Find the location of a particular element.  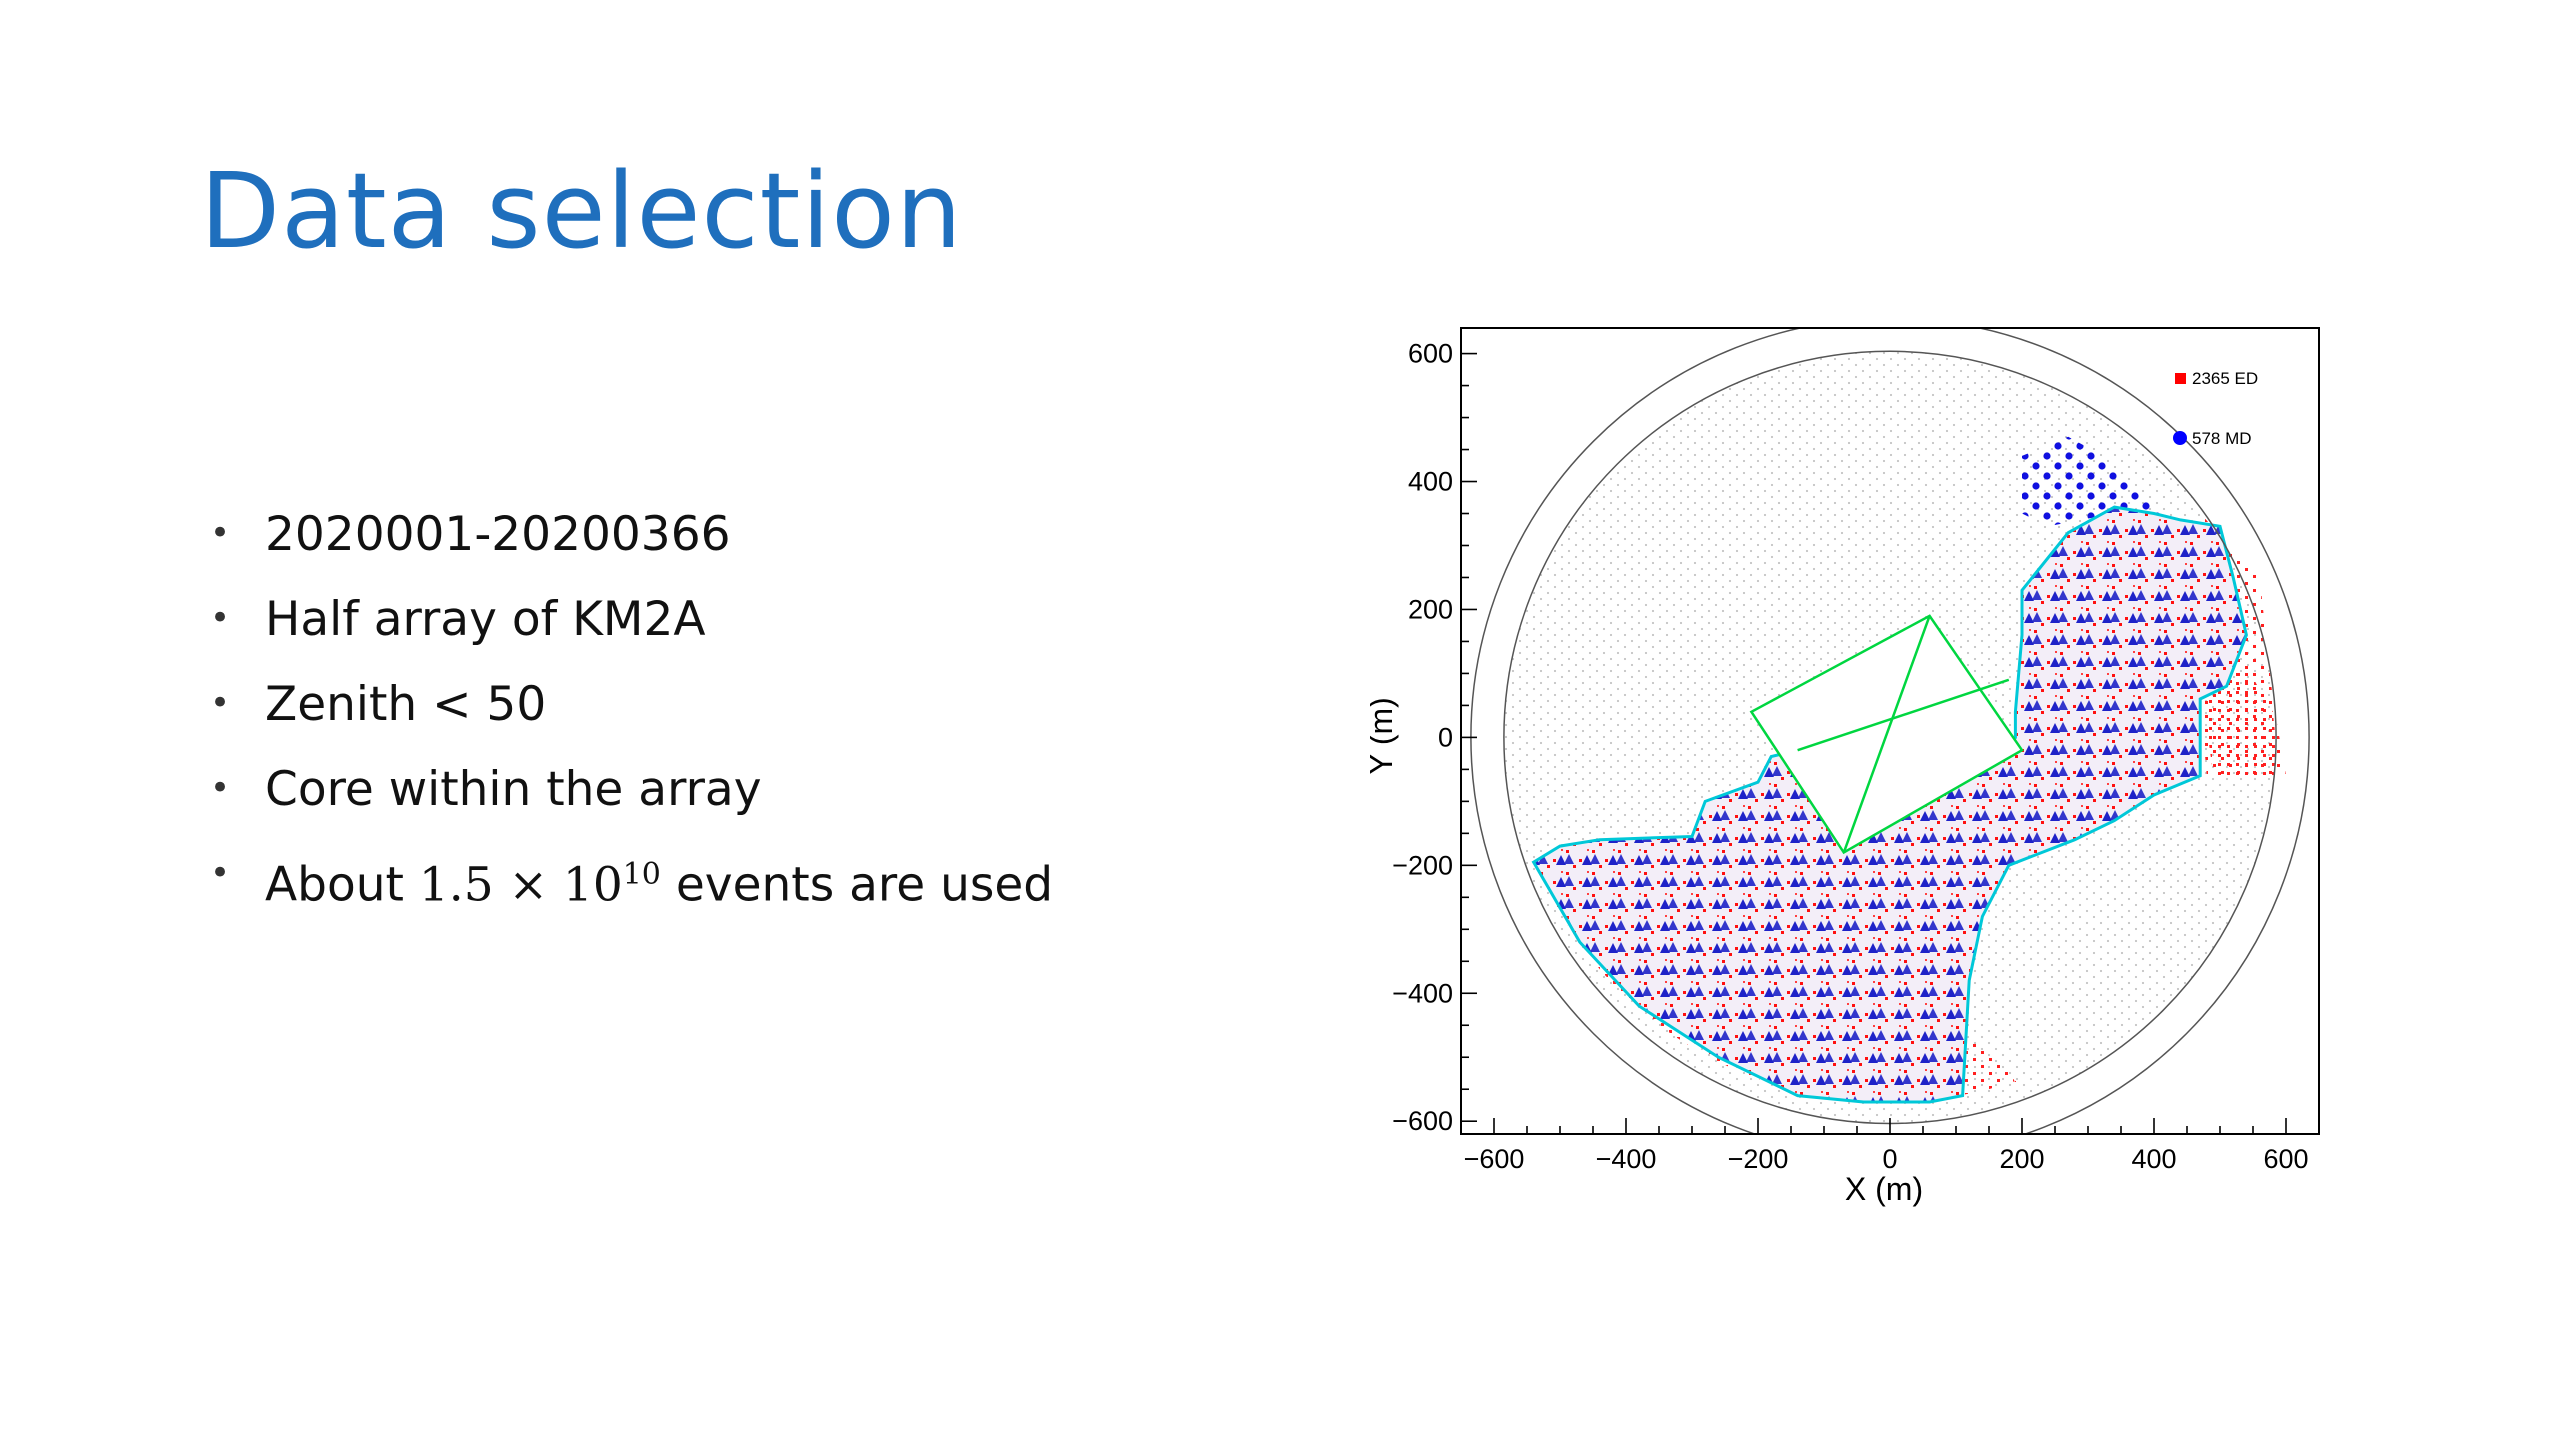

x-tick-label: −400 is located at coordinates (1626, 1159).